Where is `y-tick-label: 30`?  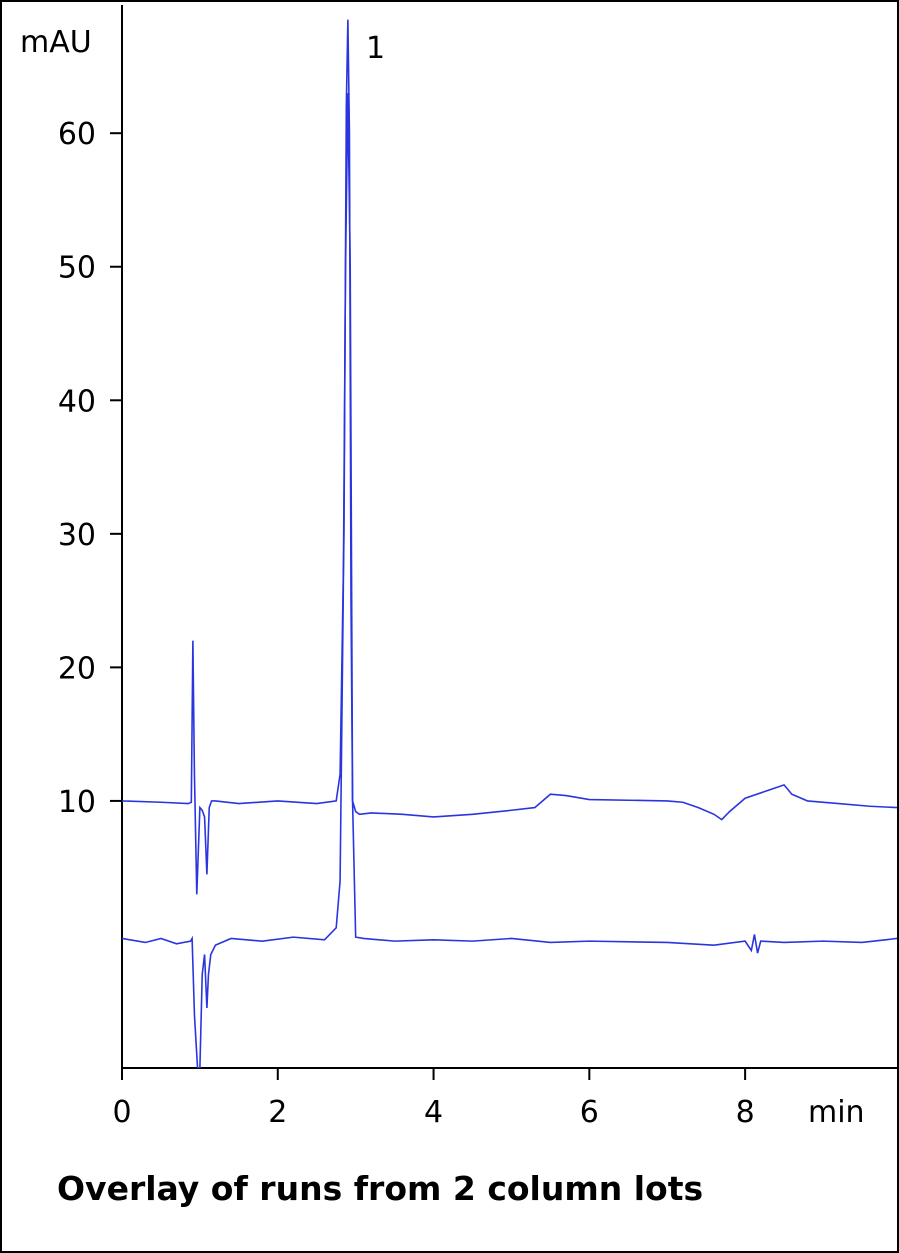
y-tick-label: 30 is located at coordinates (77, 535).